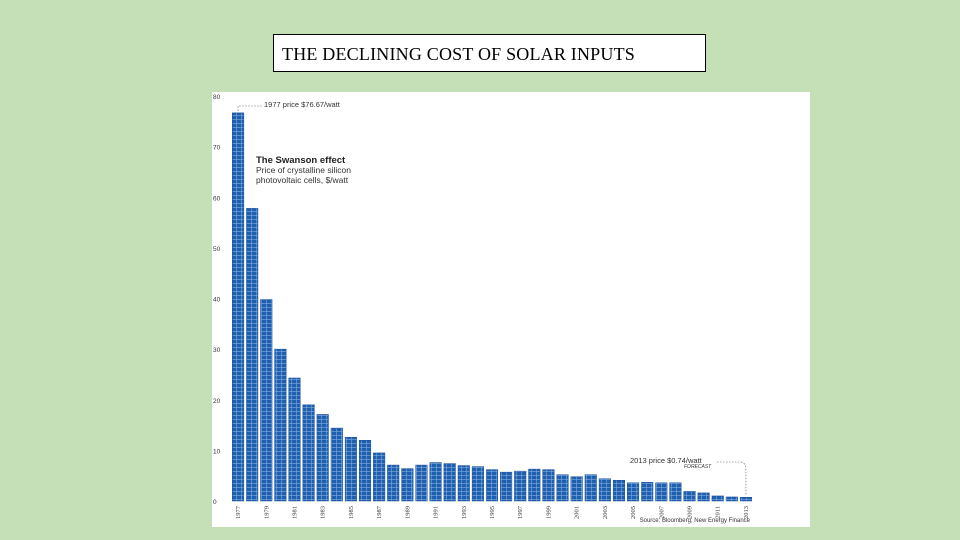 This screenshot has width=960, height=540. I want to click on bar-1979, so click(266, 400).